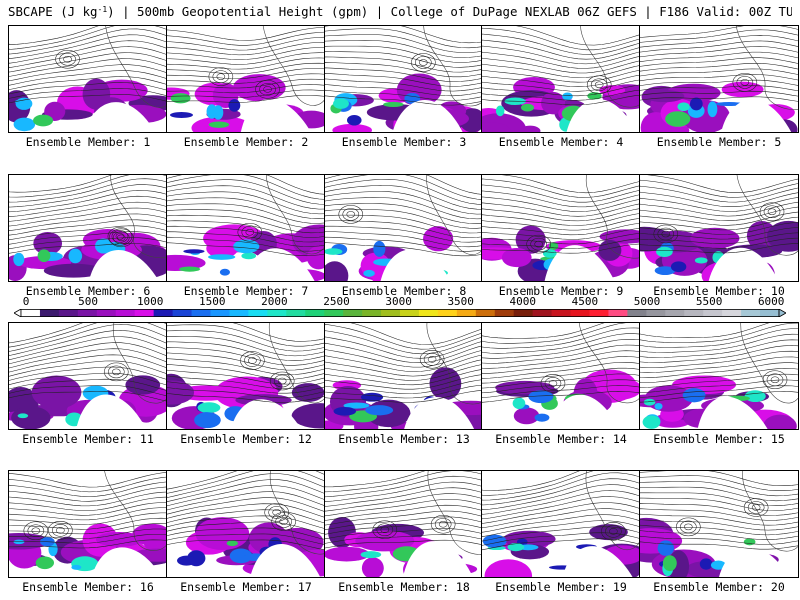  What do you see at coordinates (460, 301) in the screenshot?
I see `scale-tick-label: 3500` at bounding box center [460, 301].